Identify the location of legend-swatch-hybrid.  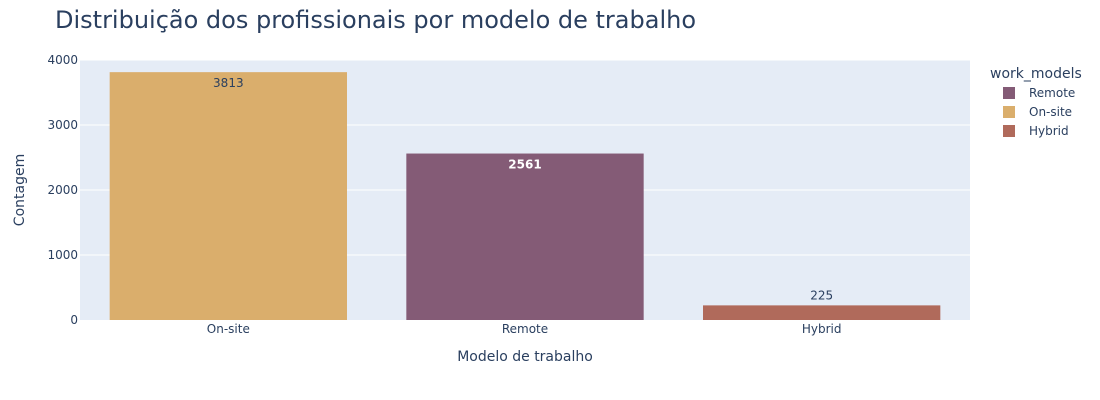
(1009, 131).